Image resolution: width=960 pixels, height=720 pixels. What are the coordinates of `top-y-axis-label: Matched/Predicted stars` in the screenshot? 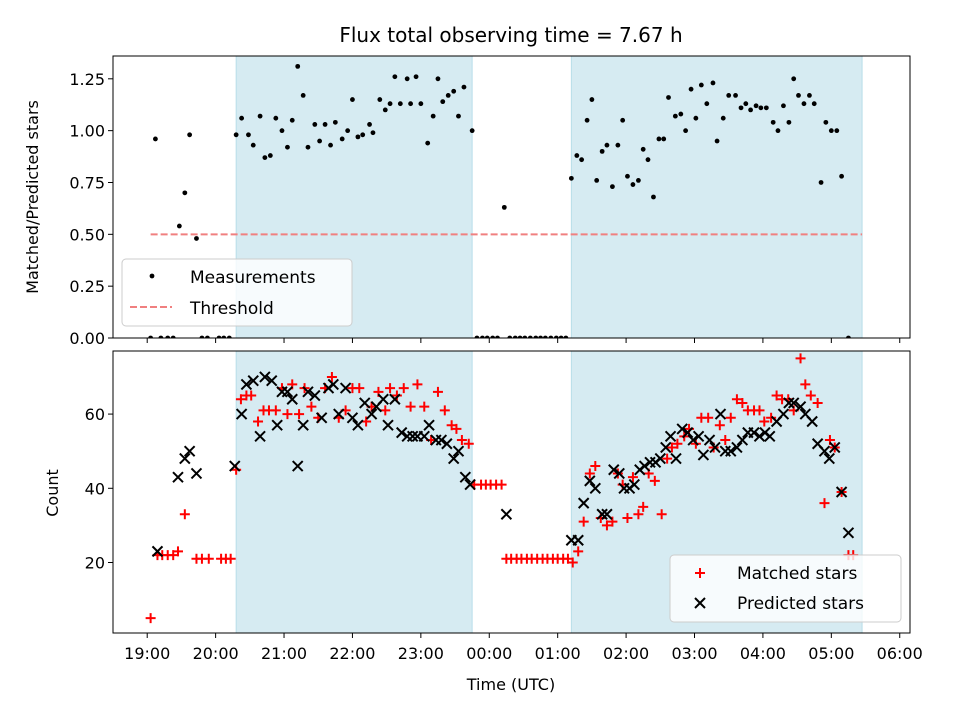 It's located at (32, 197).